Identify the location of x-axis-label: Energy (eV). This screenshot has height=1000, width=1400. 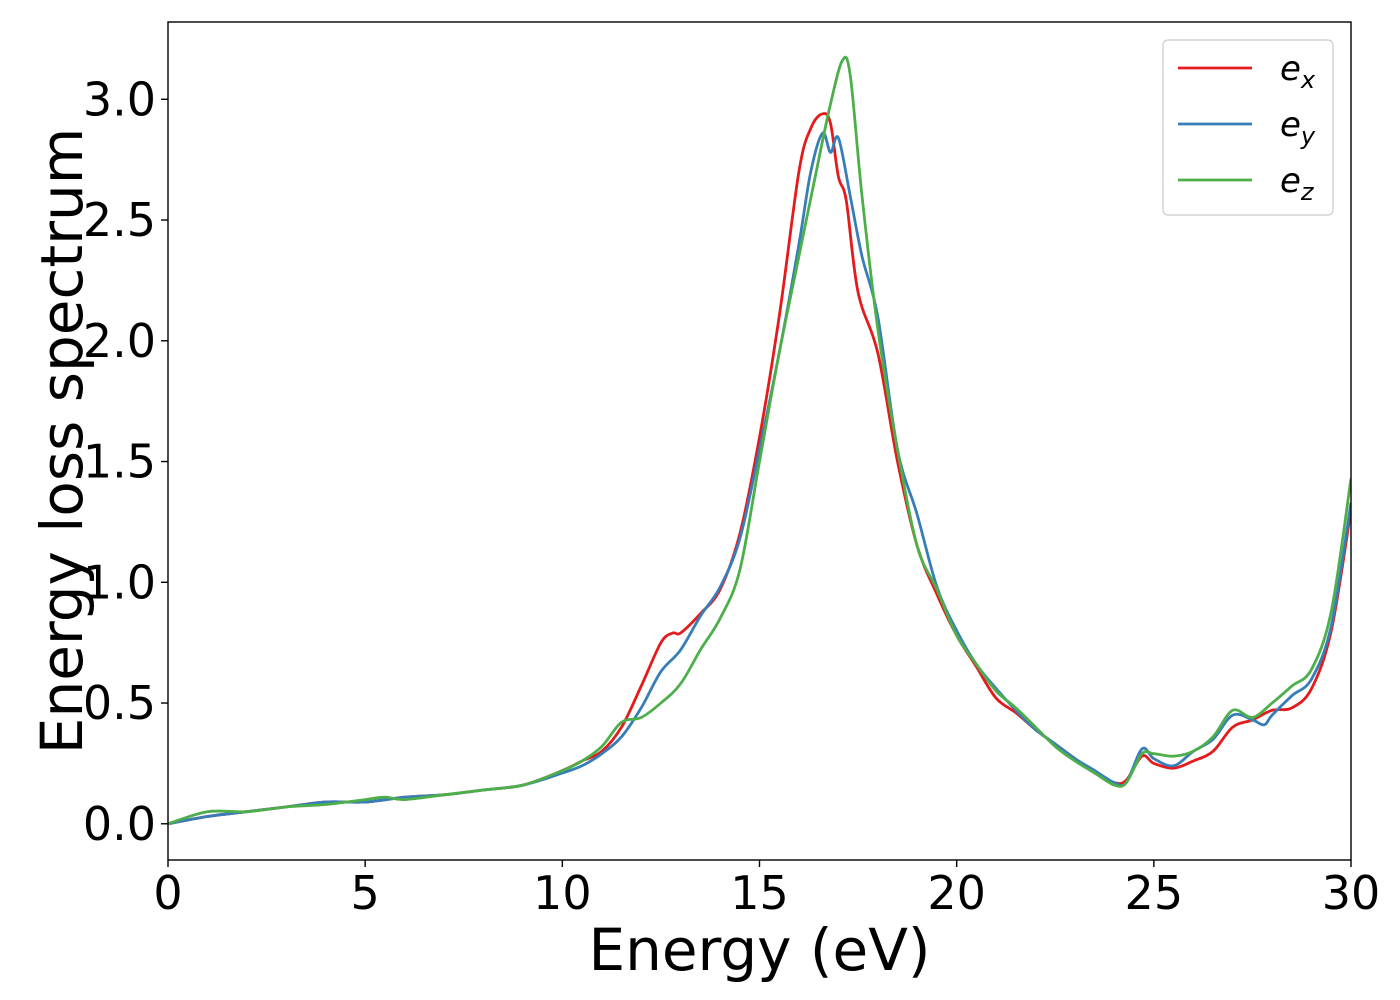
(759, 950).